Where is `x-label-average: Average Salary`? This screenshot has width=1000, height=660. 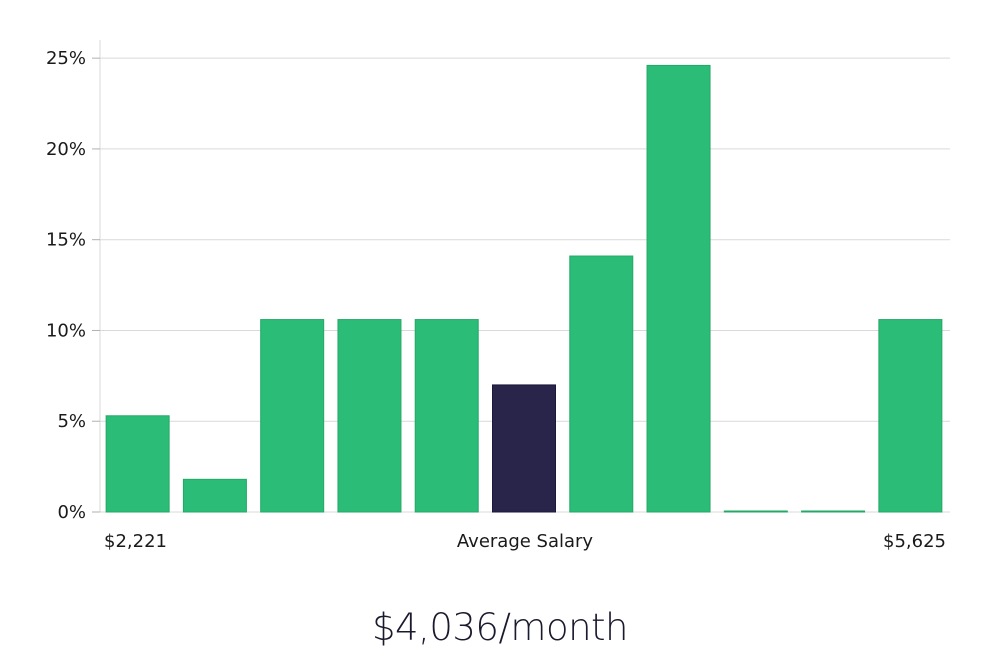
x-label-average: Average Salary is located at coordinates (525, 541).